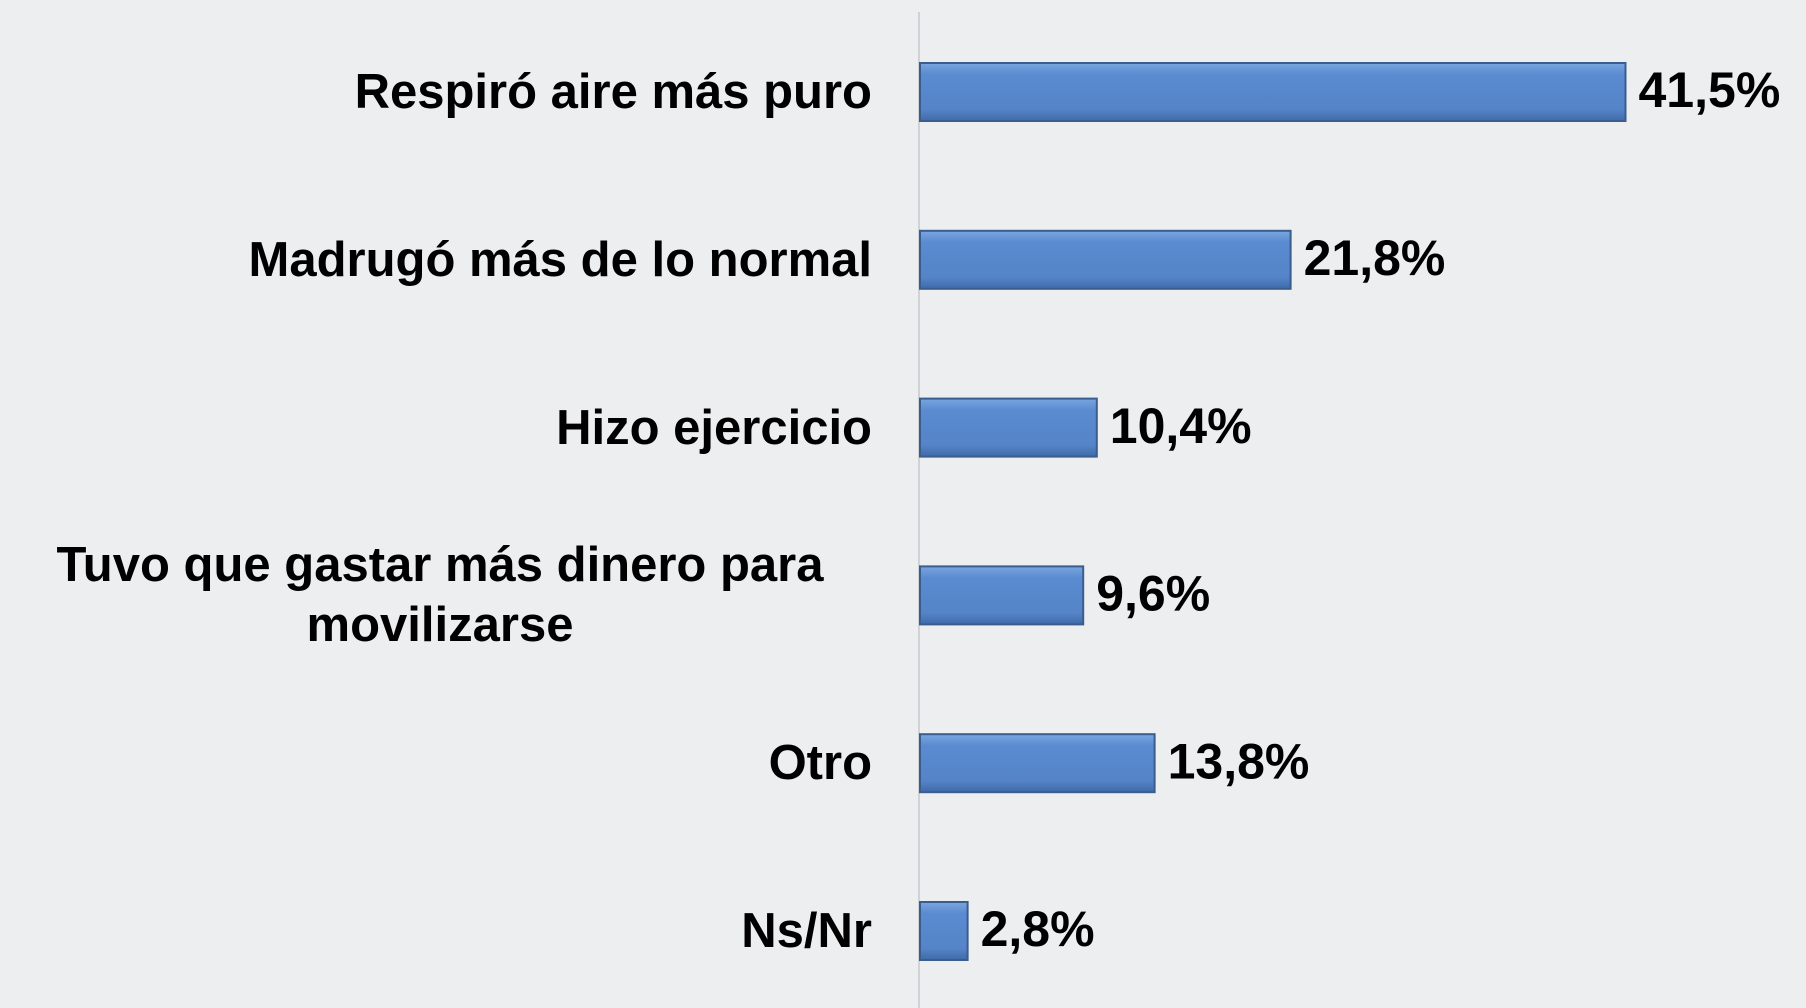  Describe the element at coordinates (1153, 594) in the screenshot. I see `value-label: 9,6%` at that location.